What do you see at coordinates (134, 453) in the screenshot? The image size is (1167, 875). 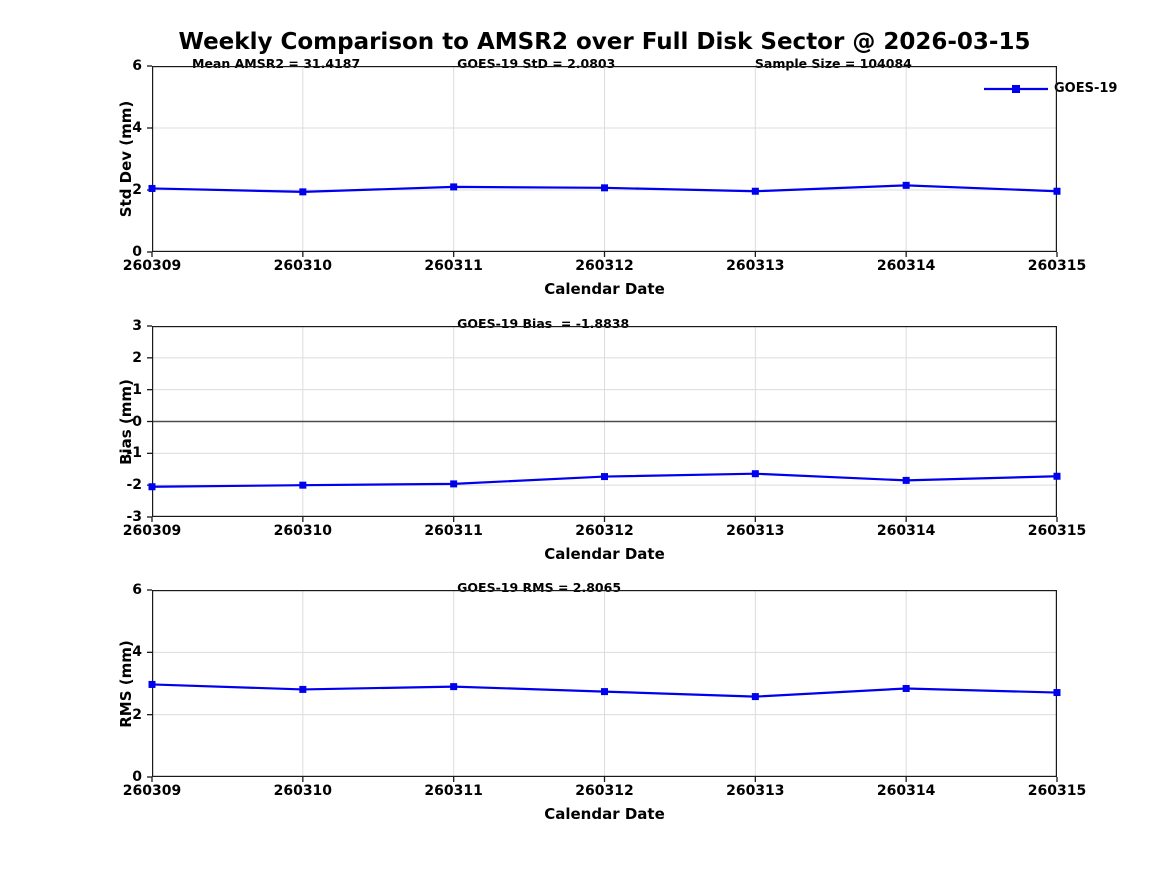 I see `y-tick-label: -1` at bounding box center [134, 453].